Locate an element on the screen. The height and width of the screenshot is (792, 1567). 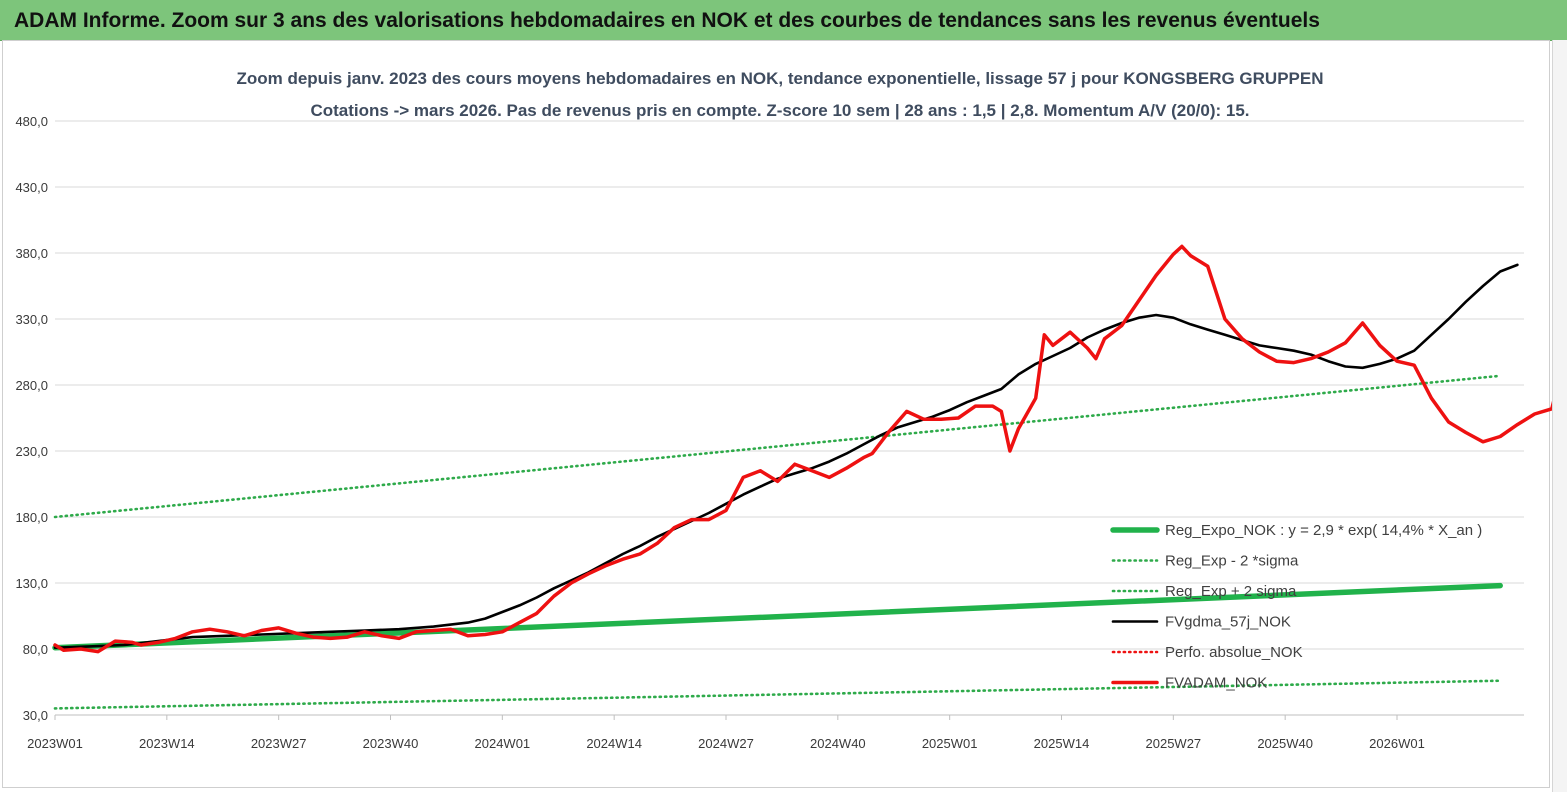
legend-entry: FVADAM_NOK is located at coordinates (1216, 683).